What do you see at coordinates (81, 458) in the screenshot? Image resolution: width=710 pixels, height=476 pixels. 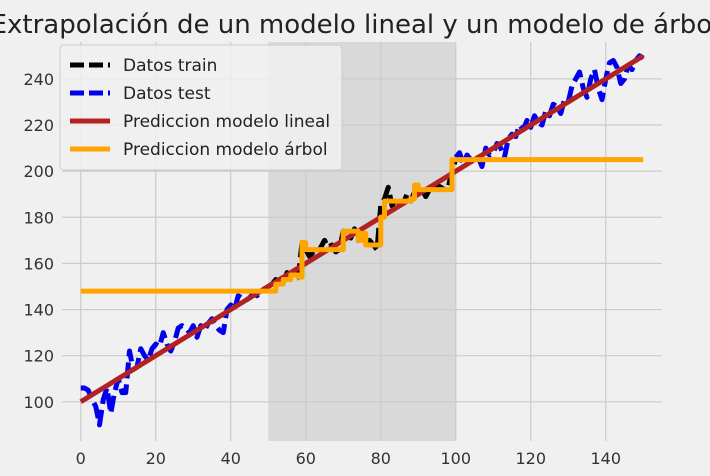 I see `x-tick-label: 0` at bounding box center [81, 458].